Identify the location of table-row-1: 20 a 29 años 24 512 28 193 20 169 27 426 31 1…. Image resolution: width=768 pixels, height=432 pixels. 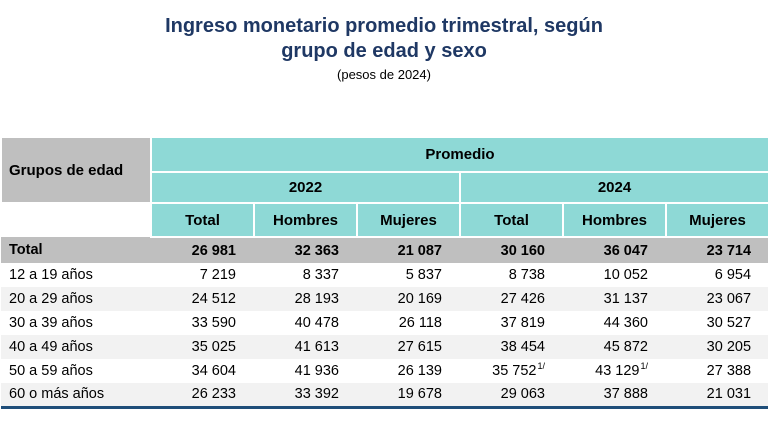
(384, 299).